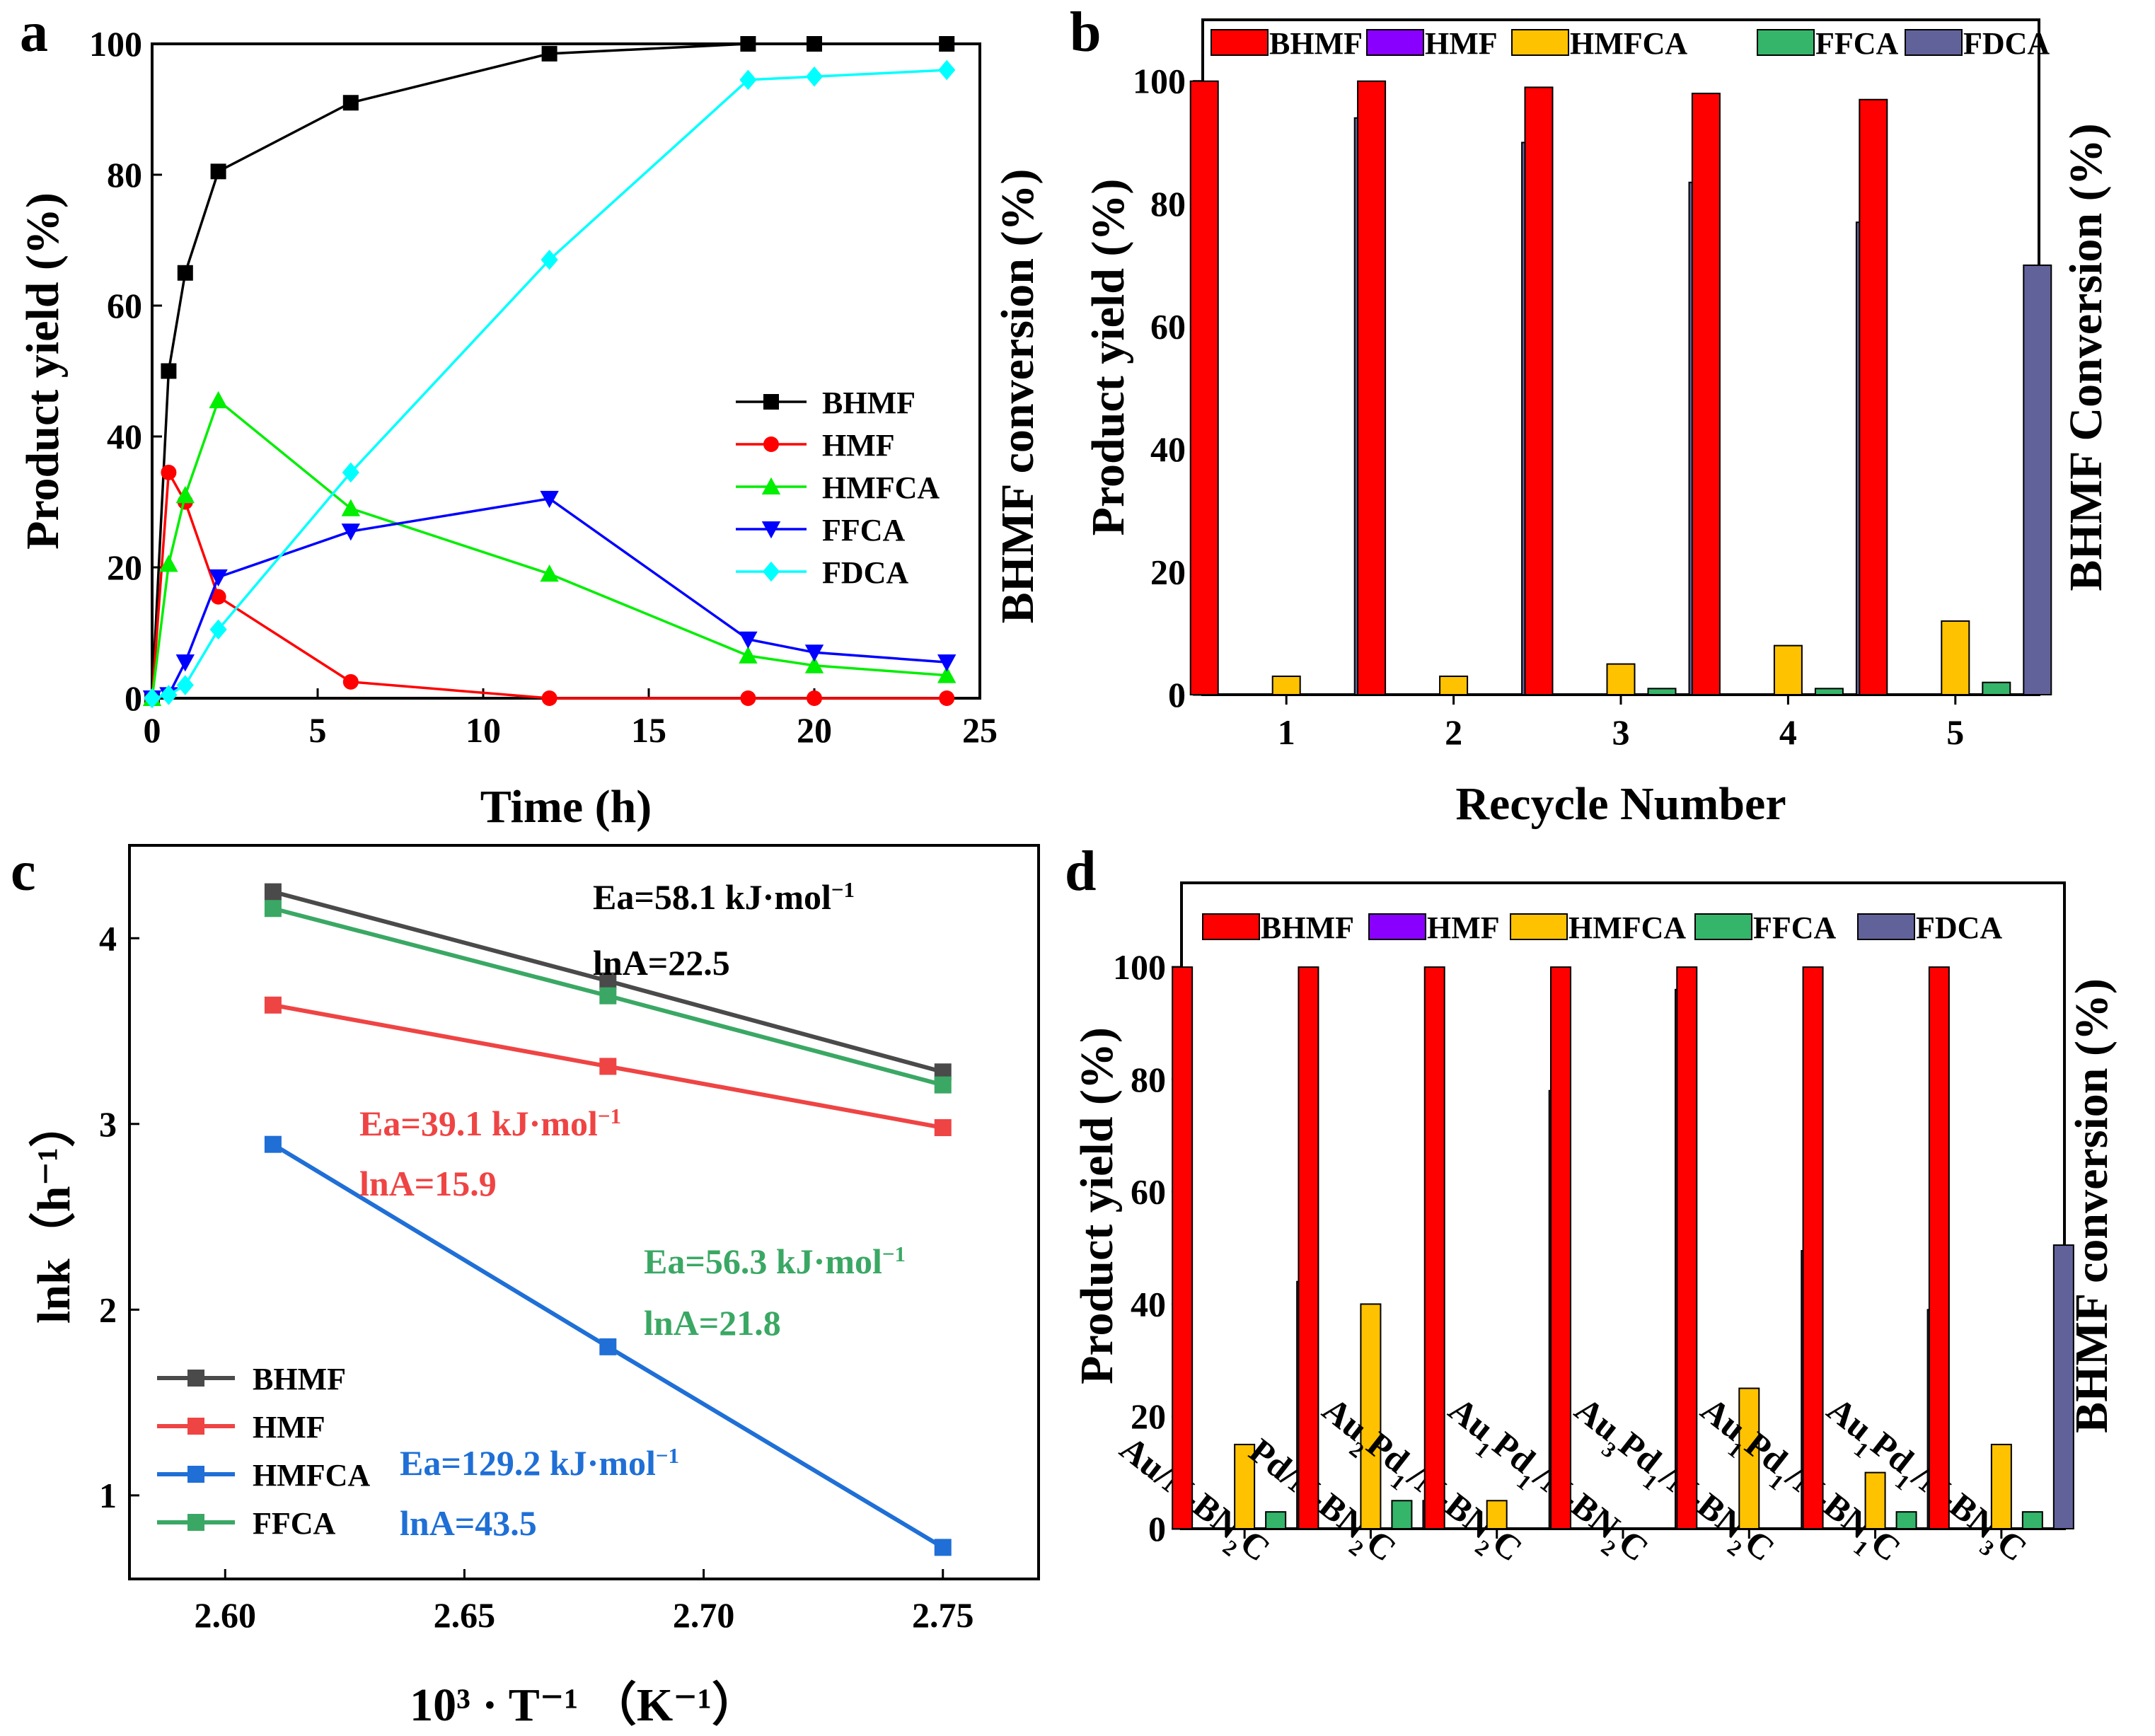 The width and height of the screenshot is (2155, 1736). What do you see at coordinates (318, 730) in the screenshot?
I see `panel-a-xtick-label: 5` at bounding box center [318, 730].